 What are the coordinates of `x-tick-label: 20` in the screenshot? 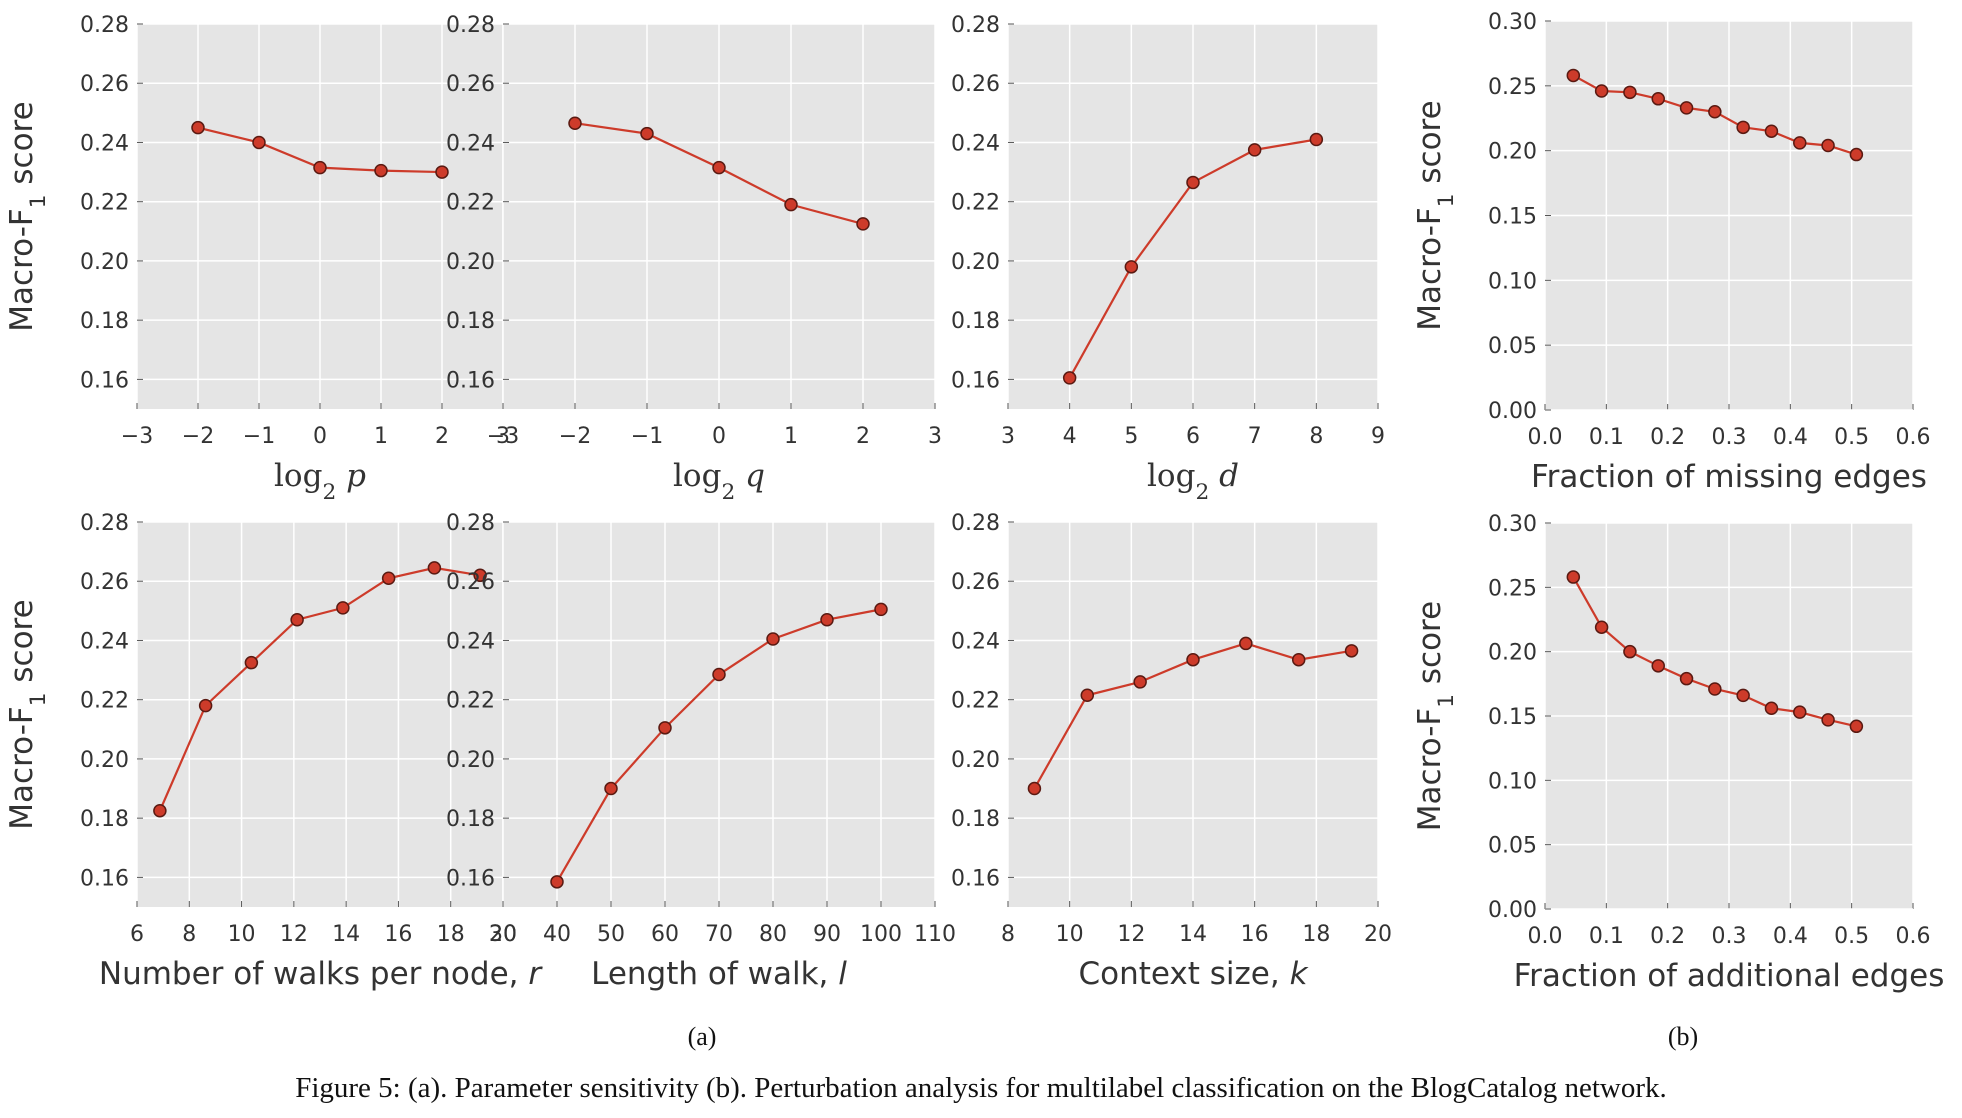 It's located at (503, 934).